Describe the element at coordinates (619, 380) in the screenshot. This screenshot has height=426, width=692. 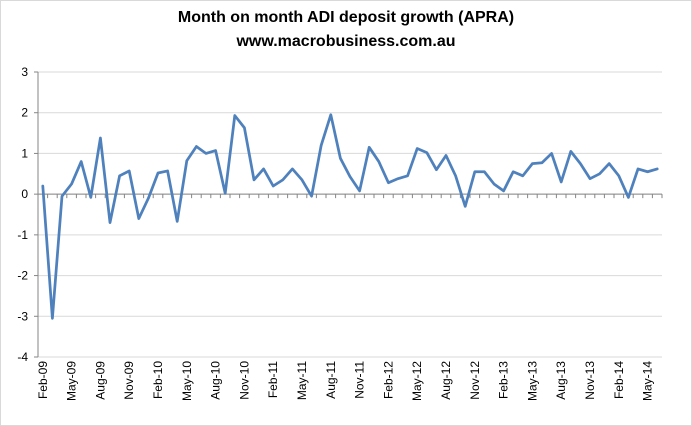
I see `x-tick-label: Feb-14` at that location.